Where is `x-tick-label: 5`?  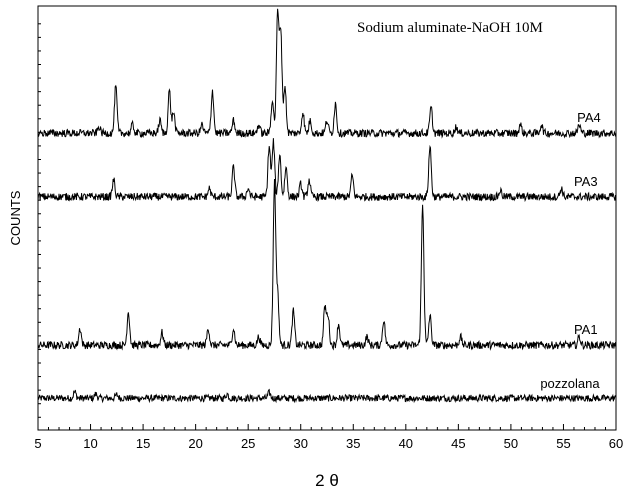
x-tick-label: 5 is located at coordinates (37, 443).